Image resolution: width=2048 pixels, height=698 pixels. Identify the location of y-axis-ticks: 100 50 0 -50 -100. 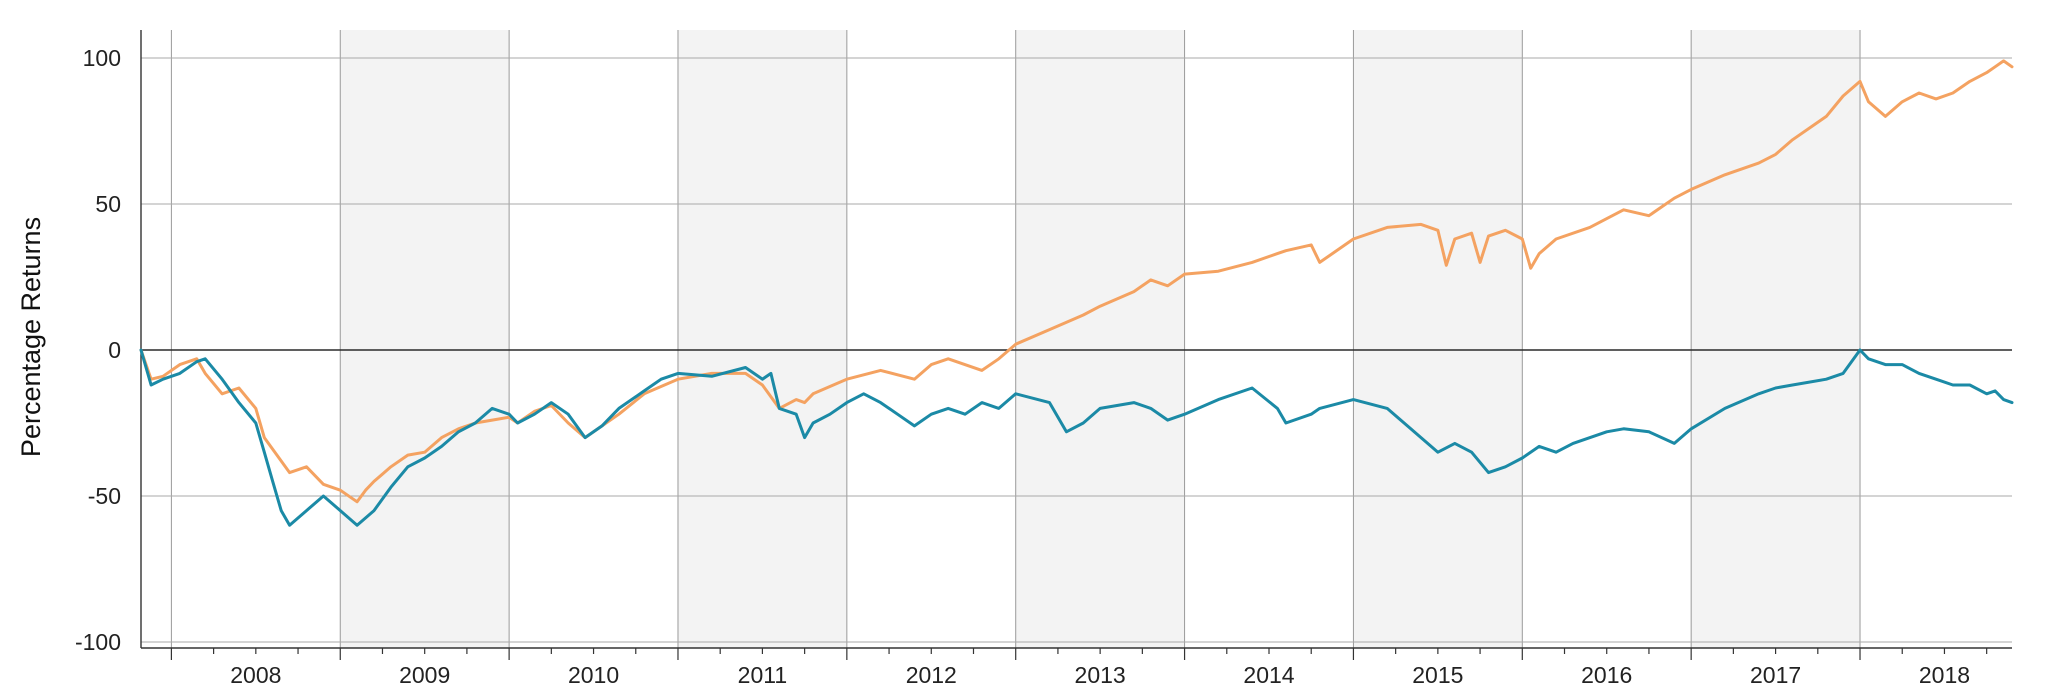
(98, 350).